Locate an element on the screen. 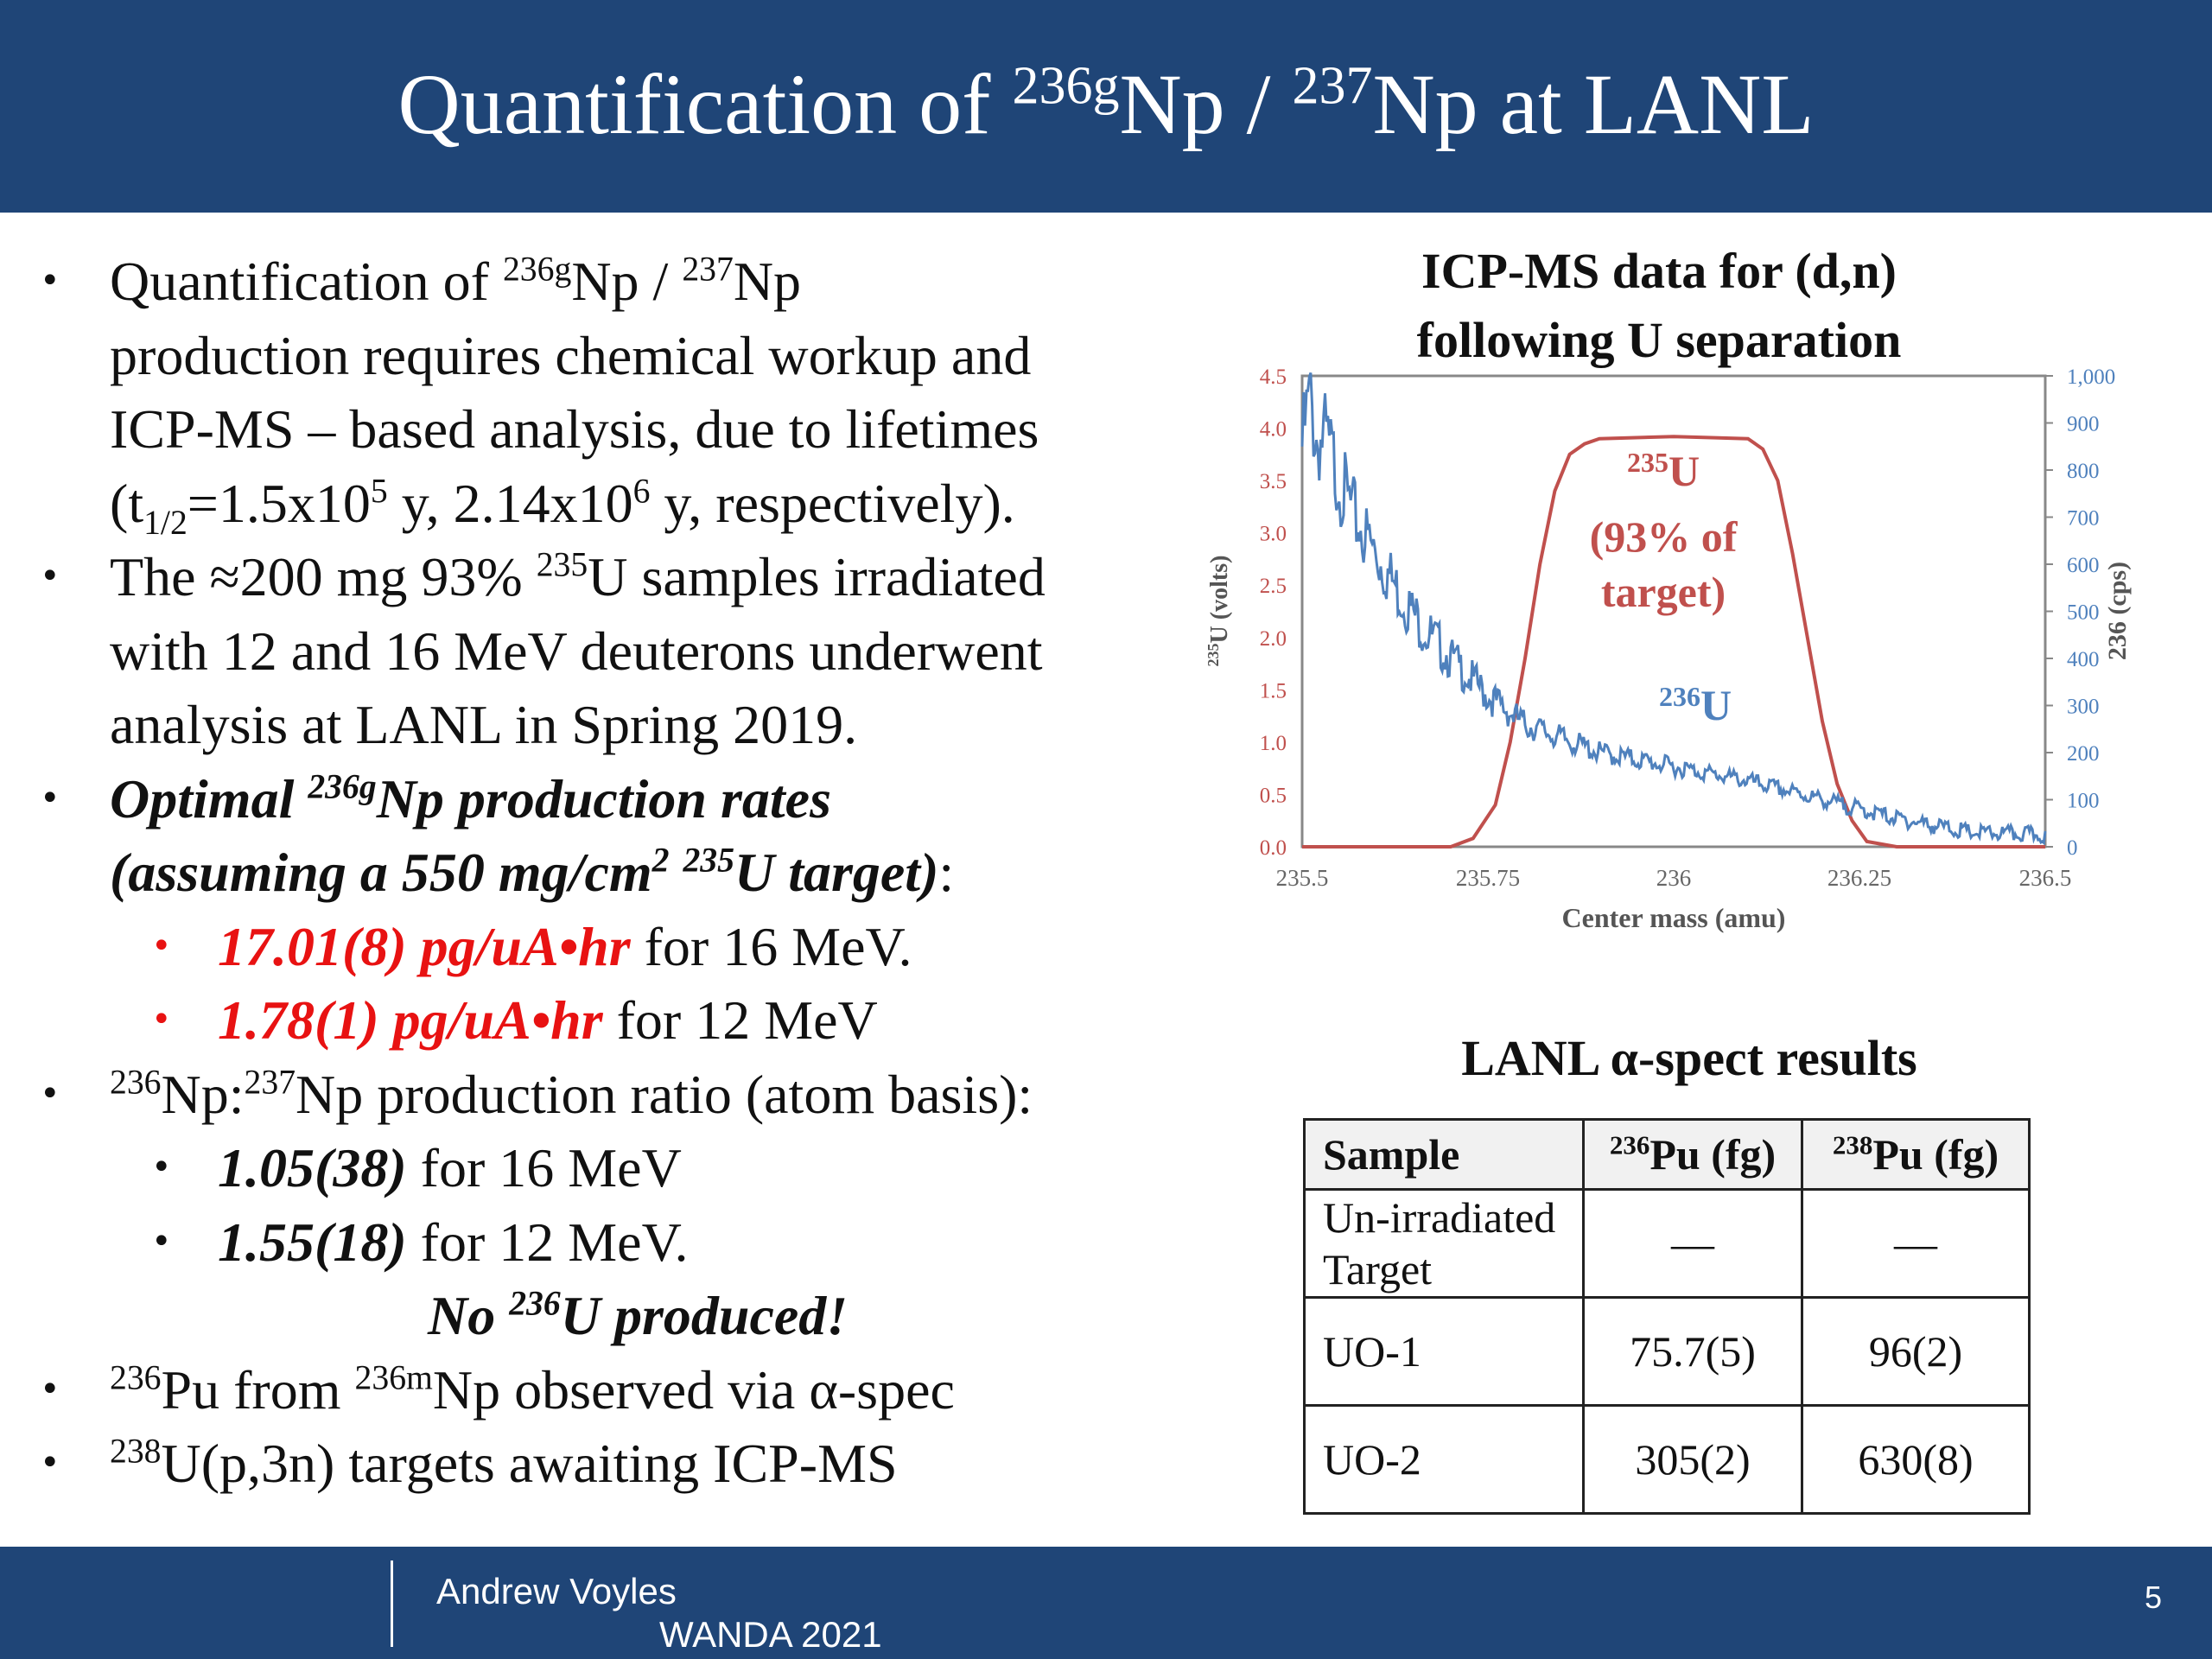 Image resolution: width=2212 pixels, height=1659 pixels. svg-text: (93% of is located at coordinates (1664, 536).